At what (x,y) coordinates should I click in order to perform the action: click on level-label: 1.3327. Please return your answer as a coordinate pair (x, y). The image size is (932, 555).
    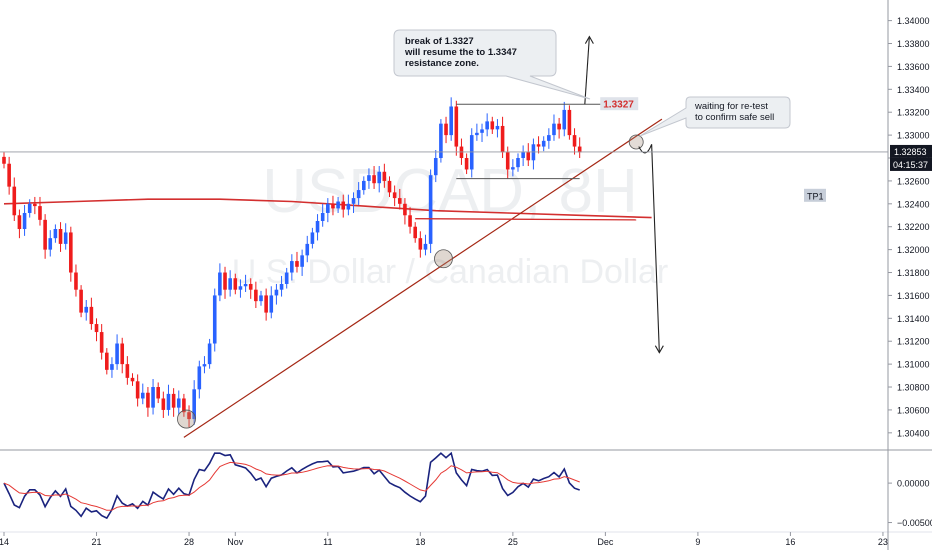
    Looking at the image, I should click on (618, 105).